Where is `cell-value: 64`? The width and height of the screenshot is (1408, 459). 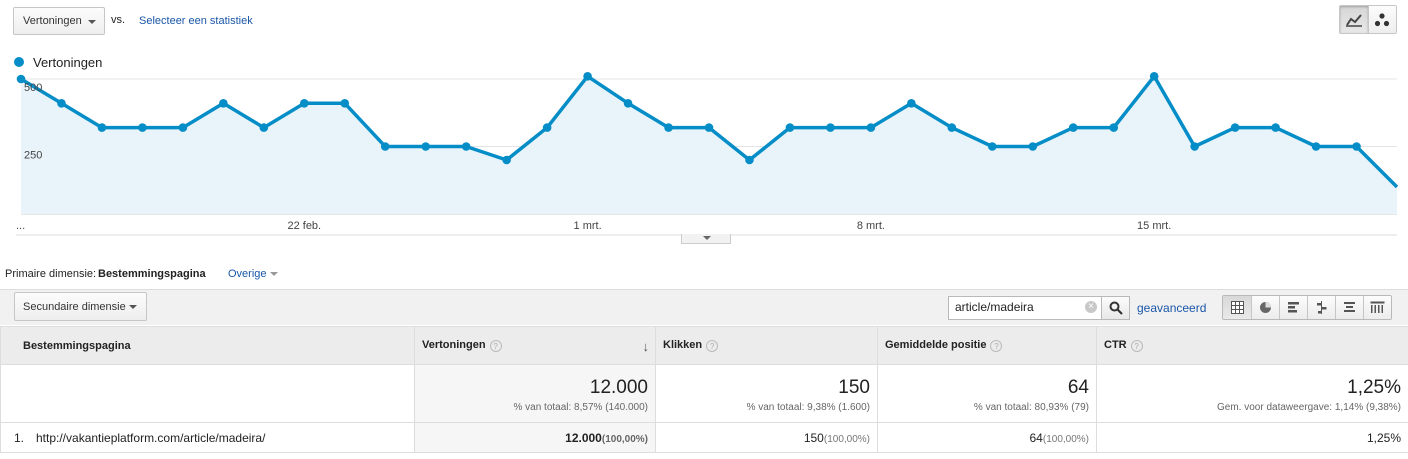
cell-value: 64 is located at coordinates (1036, 437).